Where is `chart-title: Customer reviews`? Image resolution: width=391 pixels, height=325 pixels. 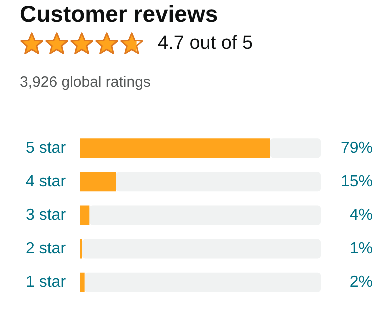
chart-title: Customer reviews is located at coordinates (119, 14).